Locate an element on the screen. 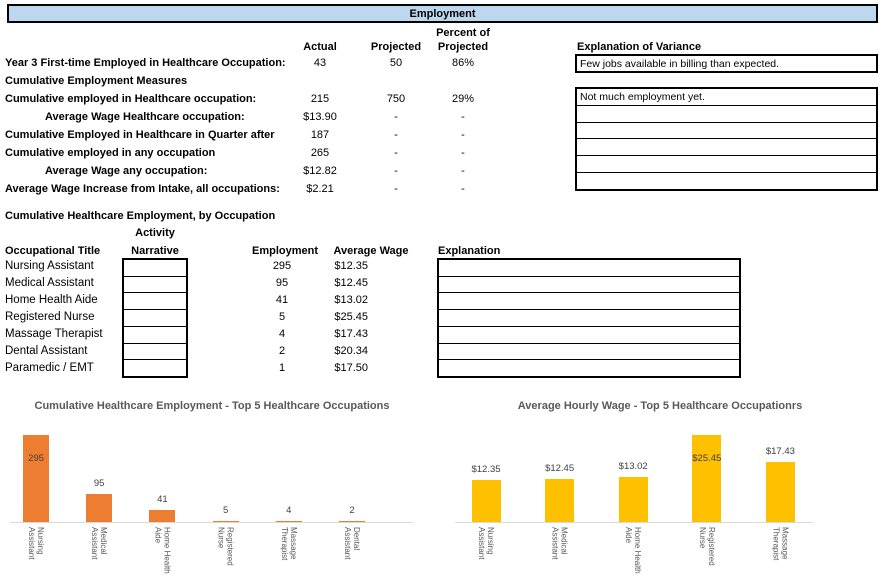  col-header-percent-of-projected: Projected is located at coordinates (463, 47).